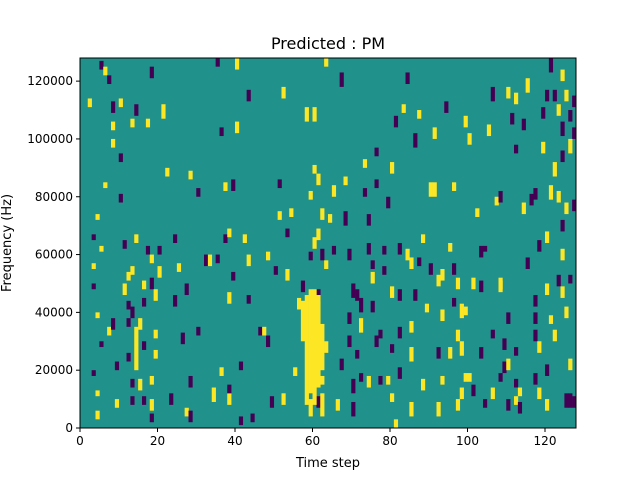 This screenshot has height=484, width=640. I want to click on chart-title: Predicted : PM, so click(328, 43).